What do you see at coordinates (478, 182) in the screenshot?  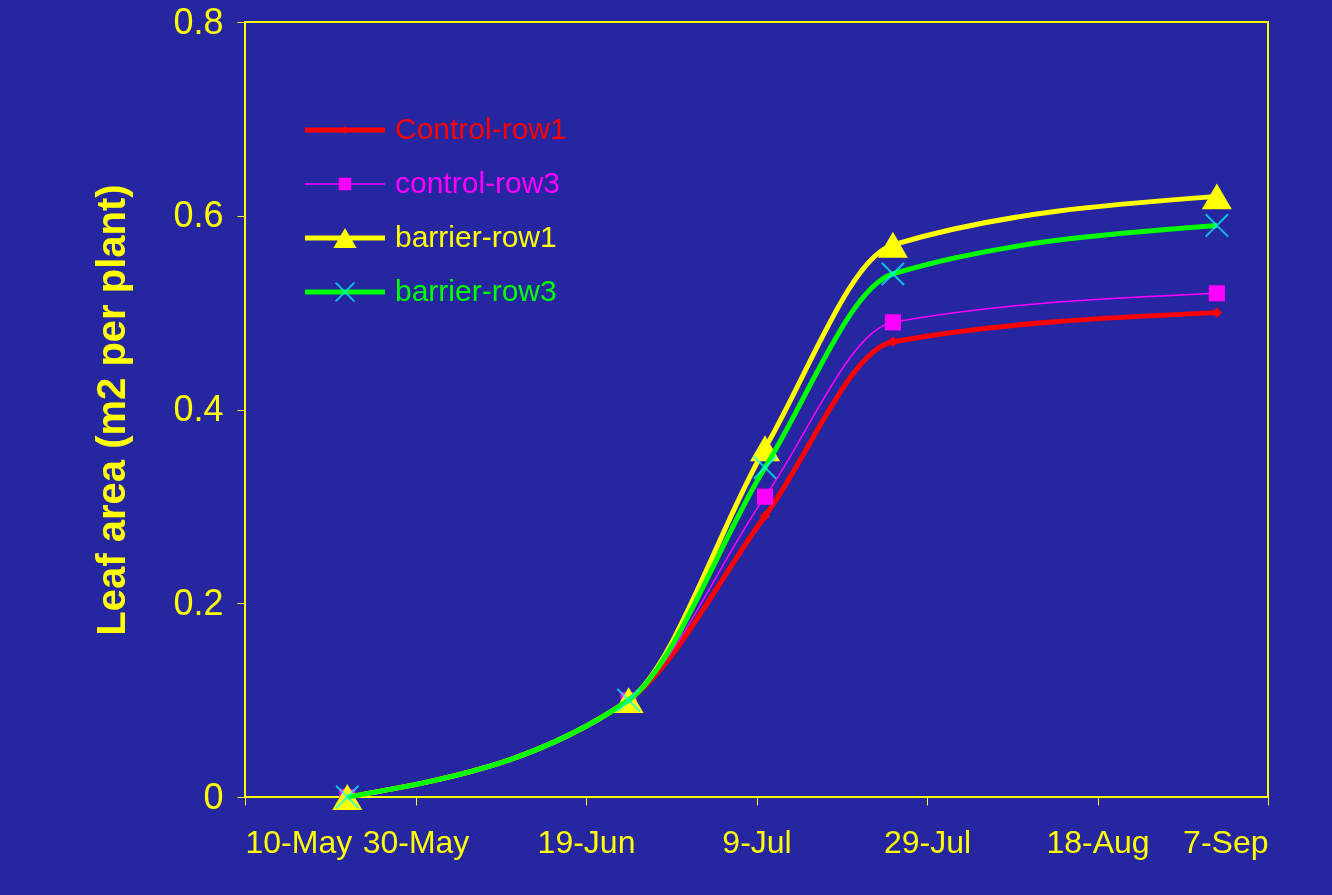 I see `legend-label: control-row3` at bounding box center [478, 182].